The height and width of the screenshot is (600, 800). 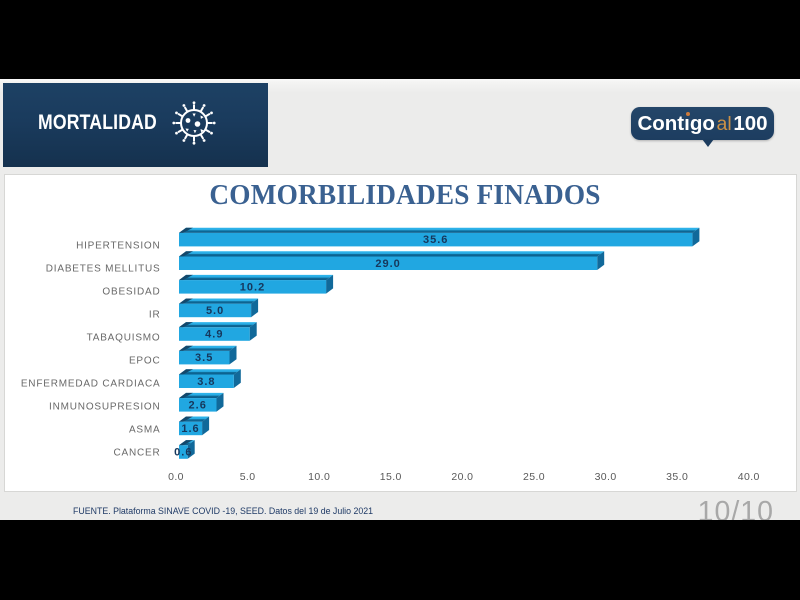 What do you see at coordinates (435, 240) in the screenshot?
I see `svg-text: 35.6` at bounding box center [435, 240].